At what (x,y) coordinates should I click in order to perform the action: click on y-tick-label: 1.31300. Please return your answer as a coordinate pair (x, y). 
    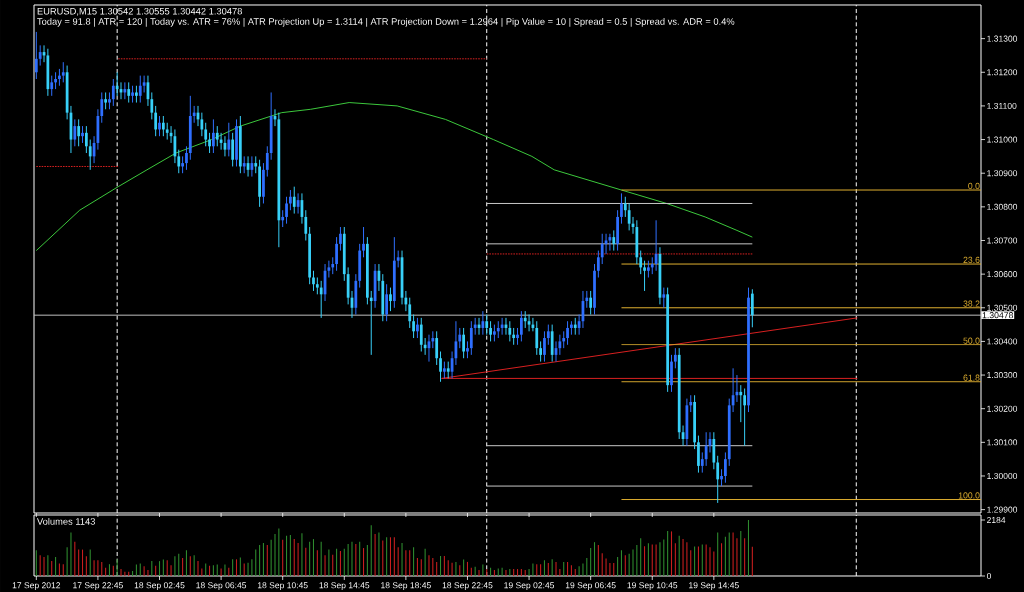
    Looking at the image, I should click on (1002, 38).